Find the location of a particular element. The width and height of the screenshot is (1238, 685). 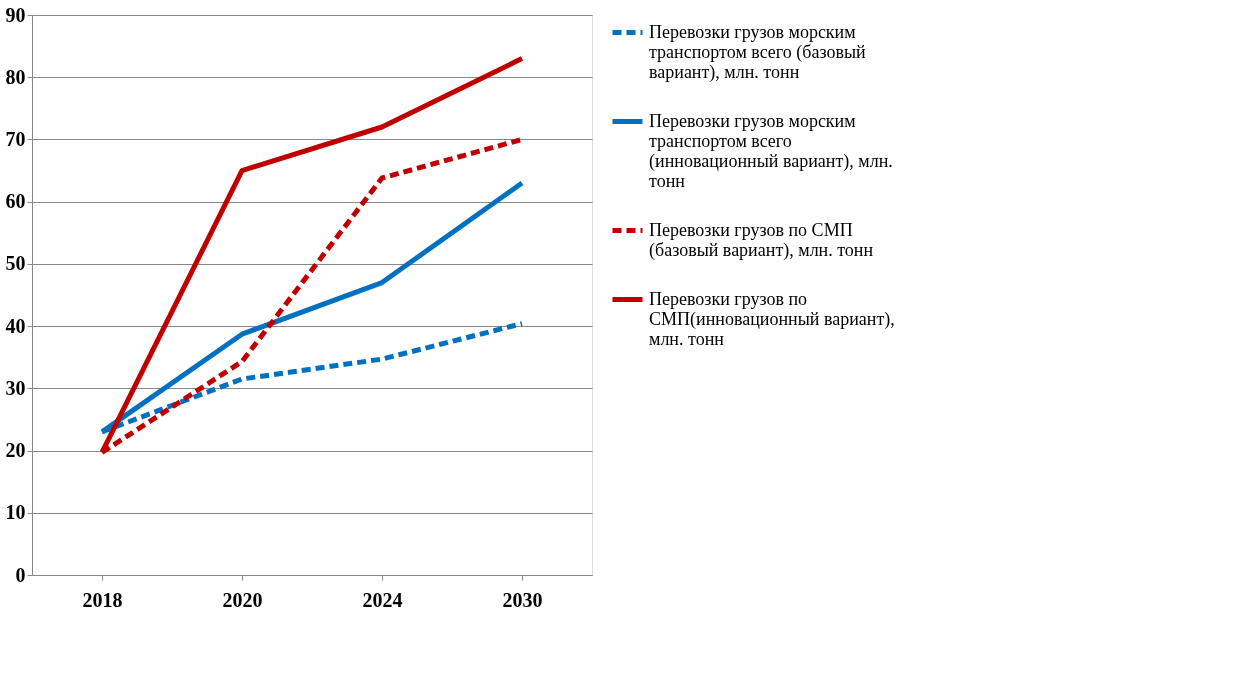

y-tick-label: 30 is located at coordinates (15, 387).